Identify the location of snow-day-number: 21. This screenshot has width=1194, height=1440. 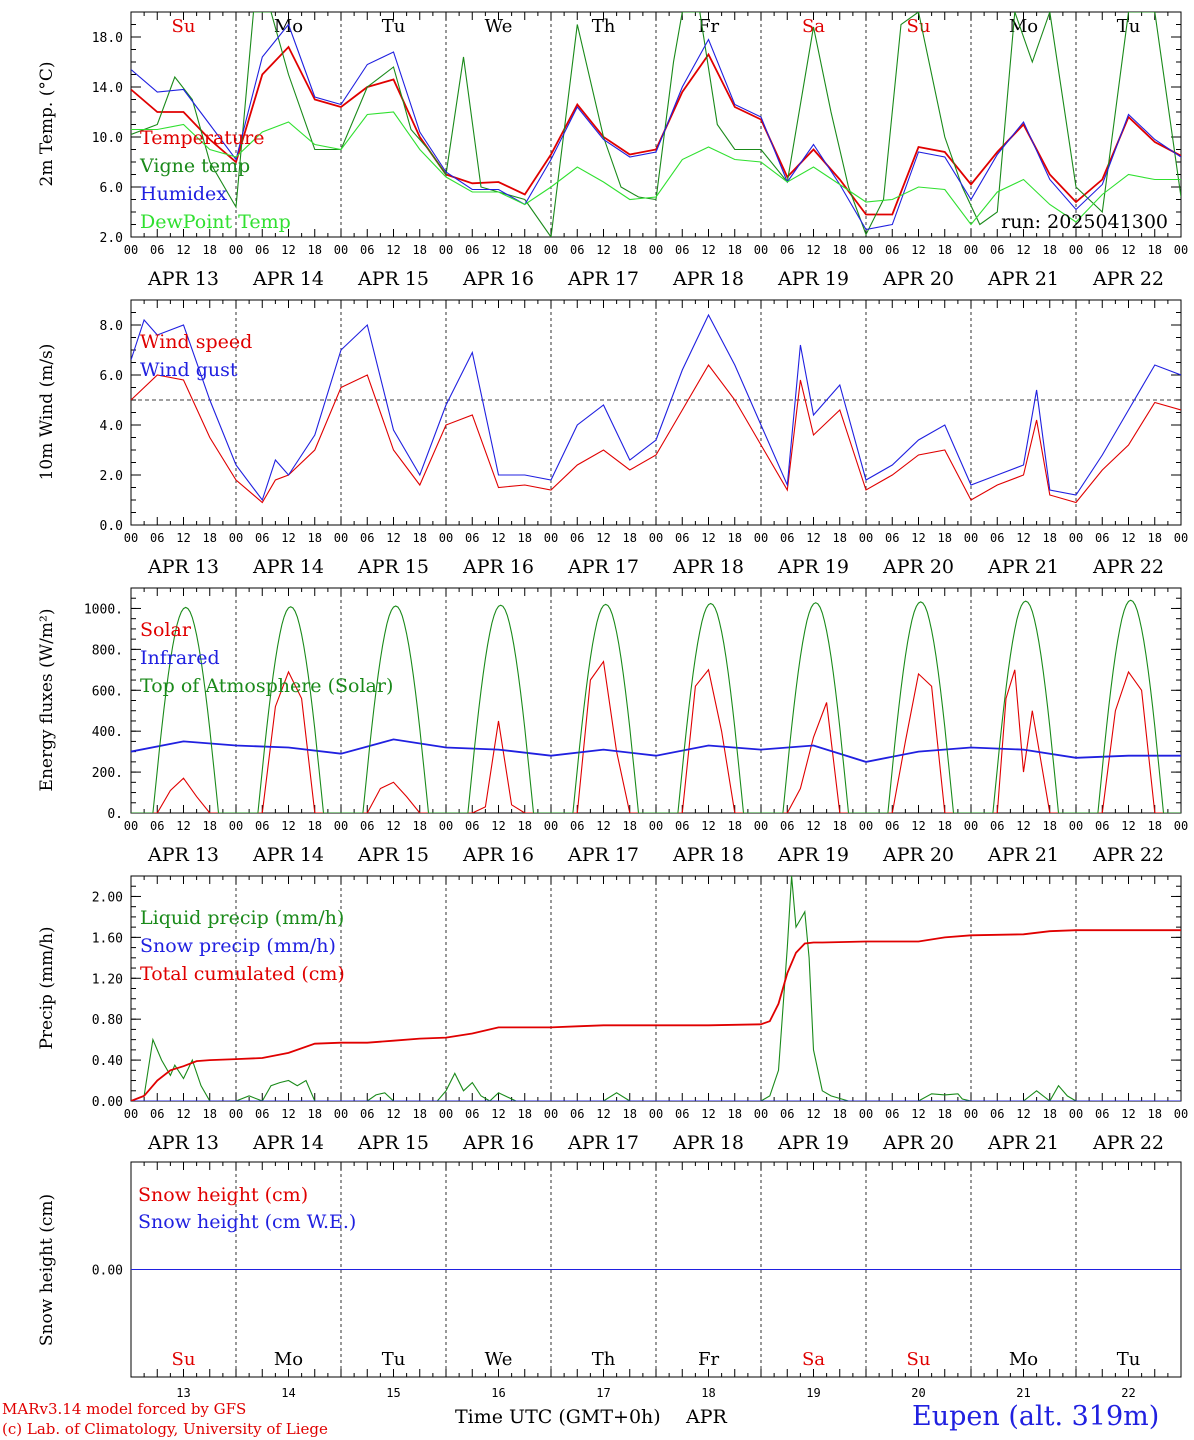
(1023, 1393).